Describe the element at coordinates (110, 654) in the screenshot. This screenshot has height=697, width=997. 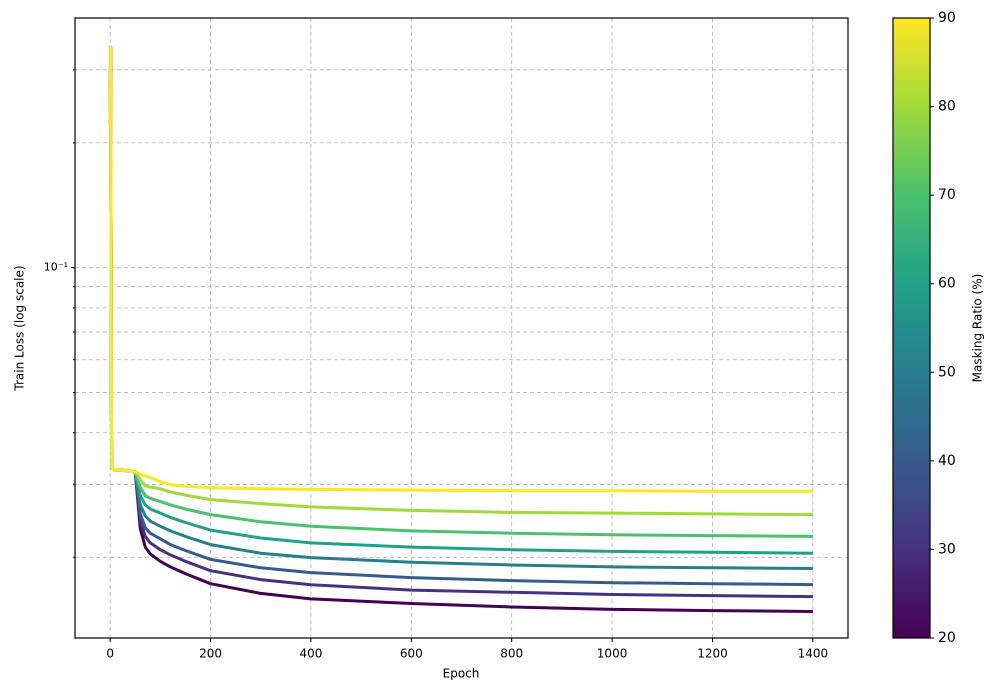
I see `x-tick-label: 0` at that location.